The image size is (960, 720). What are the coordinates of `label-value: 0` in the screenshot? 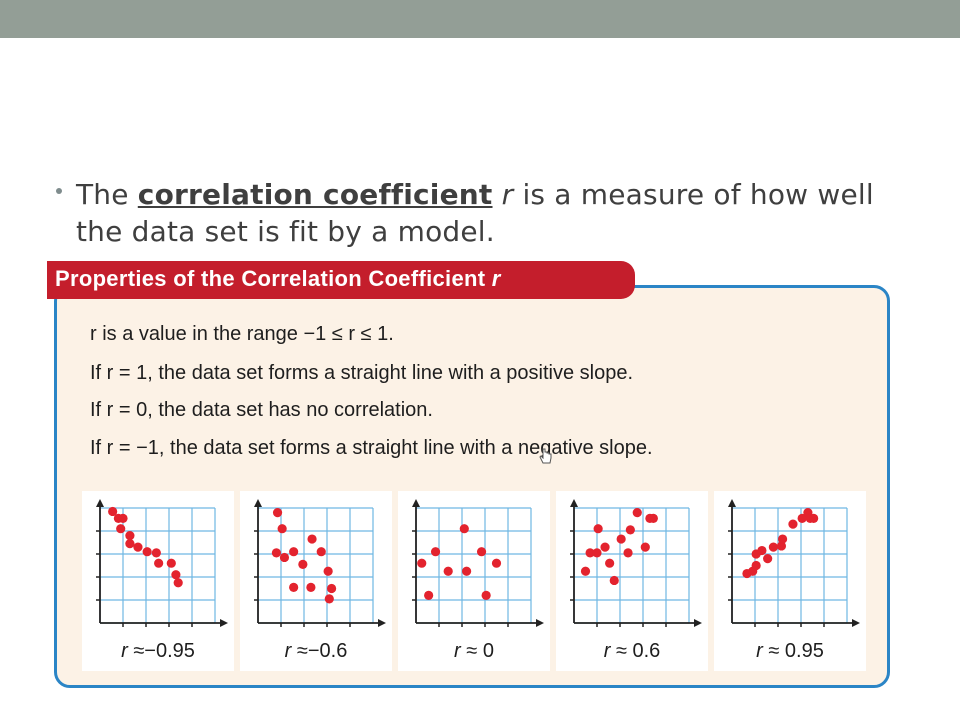 It's located at (488, 651).